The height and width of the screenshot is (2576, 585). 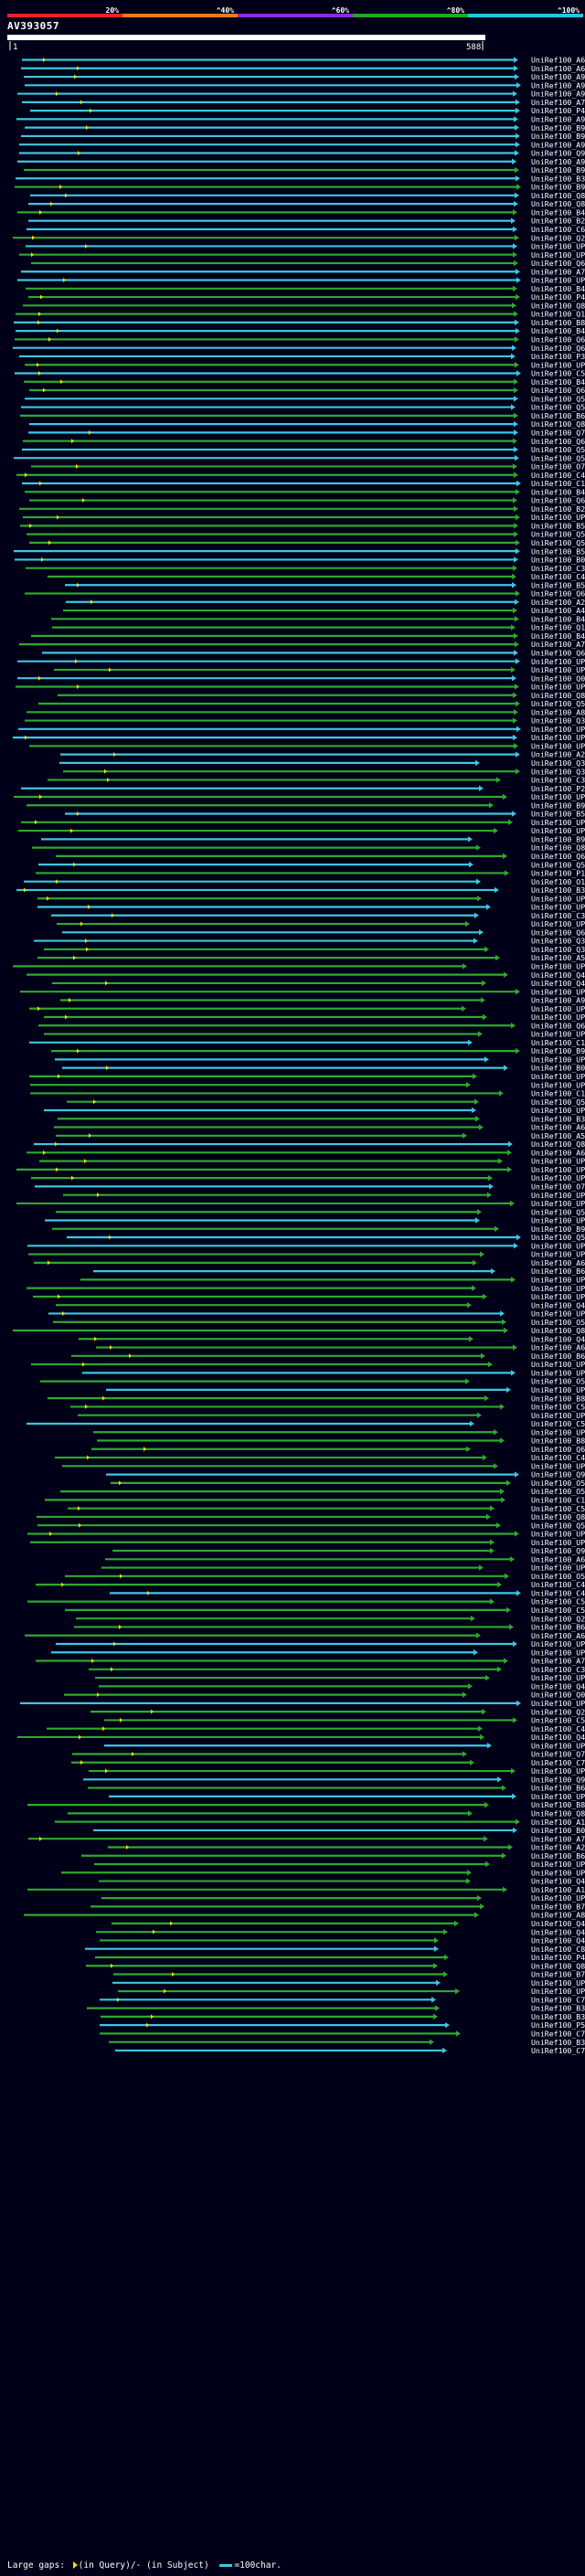 What do you see at coordinates (558, 1237) in the screenshot?
I see `hit-label-link: UniRef100_Q5CPU2` at bounding box center [558, 1237].